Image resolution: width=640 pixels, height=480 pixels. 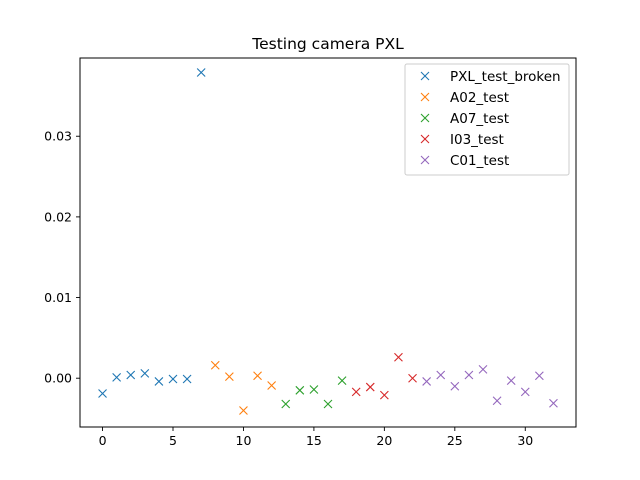 What do you see at coordinates (58, 378) in the screenshot?
I see `y-tick-label-0: 0.00` at bounding box center [58, 378].